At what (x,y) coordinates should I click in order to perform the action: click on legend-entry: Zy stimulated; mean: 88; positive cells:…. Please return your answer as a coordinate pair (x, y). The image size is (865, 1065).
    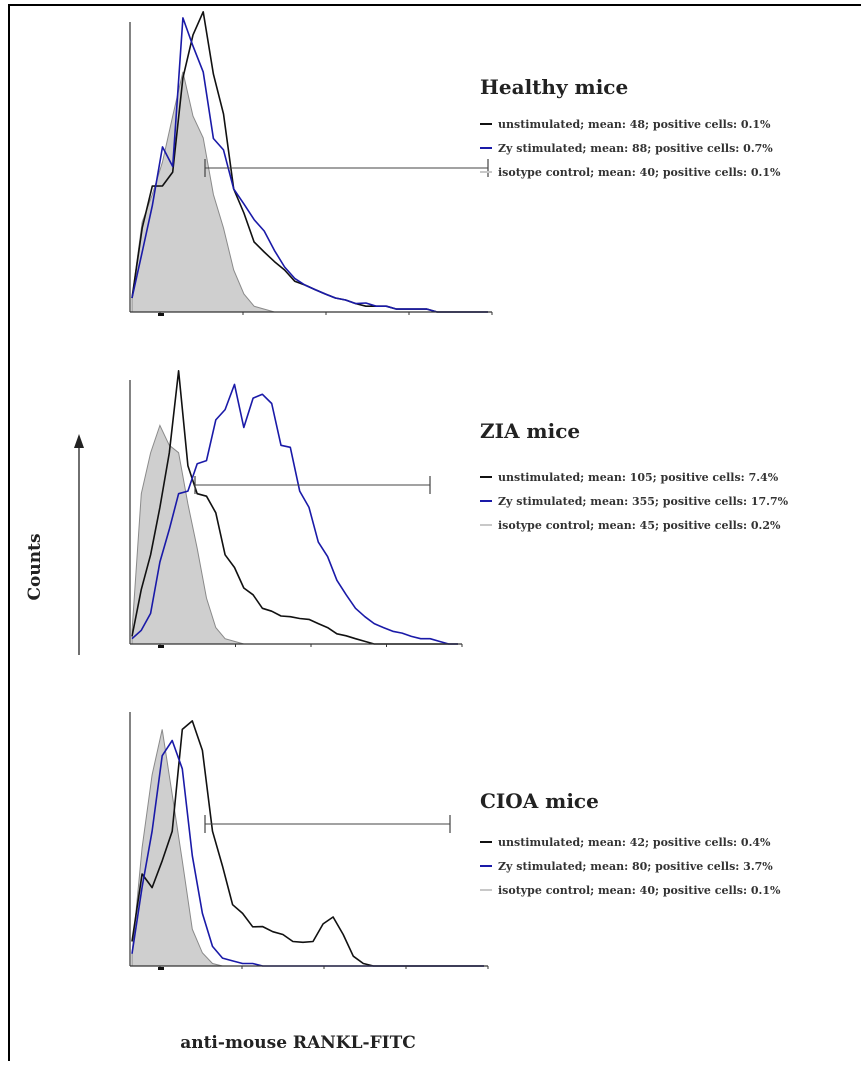
    Looking at the image, I should click on (635, 148).